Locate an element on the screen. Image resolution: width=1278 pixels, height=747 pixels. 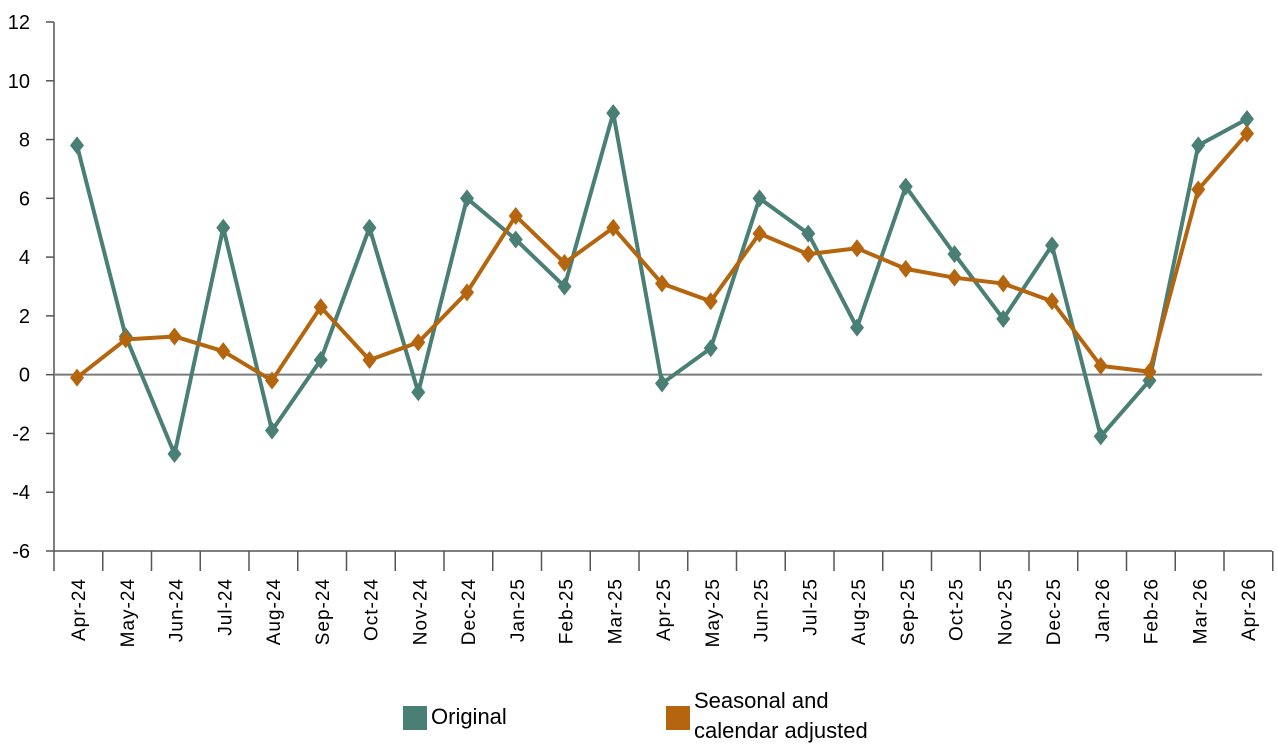
x-tick-label: Jan-25 is located at coordinates (518, 610).